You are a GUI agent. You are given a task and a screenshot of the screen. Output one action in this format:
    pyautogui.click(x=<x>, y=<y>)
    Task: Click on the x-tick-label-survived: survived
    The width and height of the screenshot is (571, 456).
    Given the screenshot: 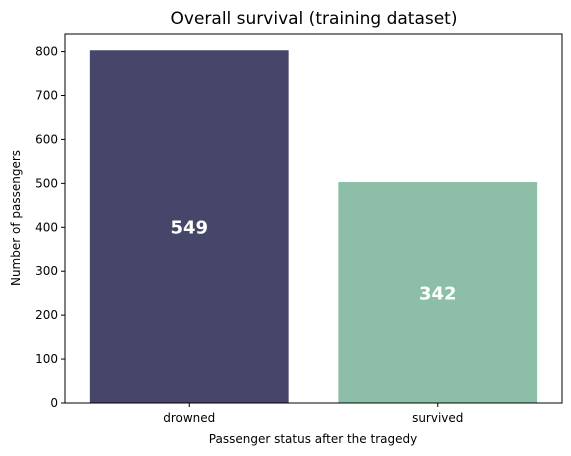 What is the action you would take?
    pyautogui.click(x=437, y=418)
    